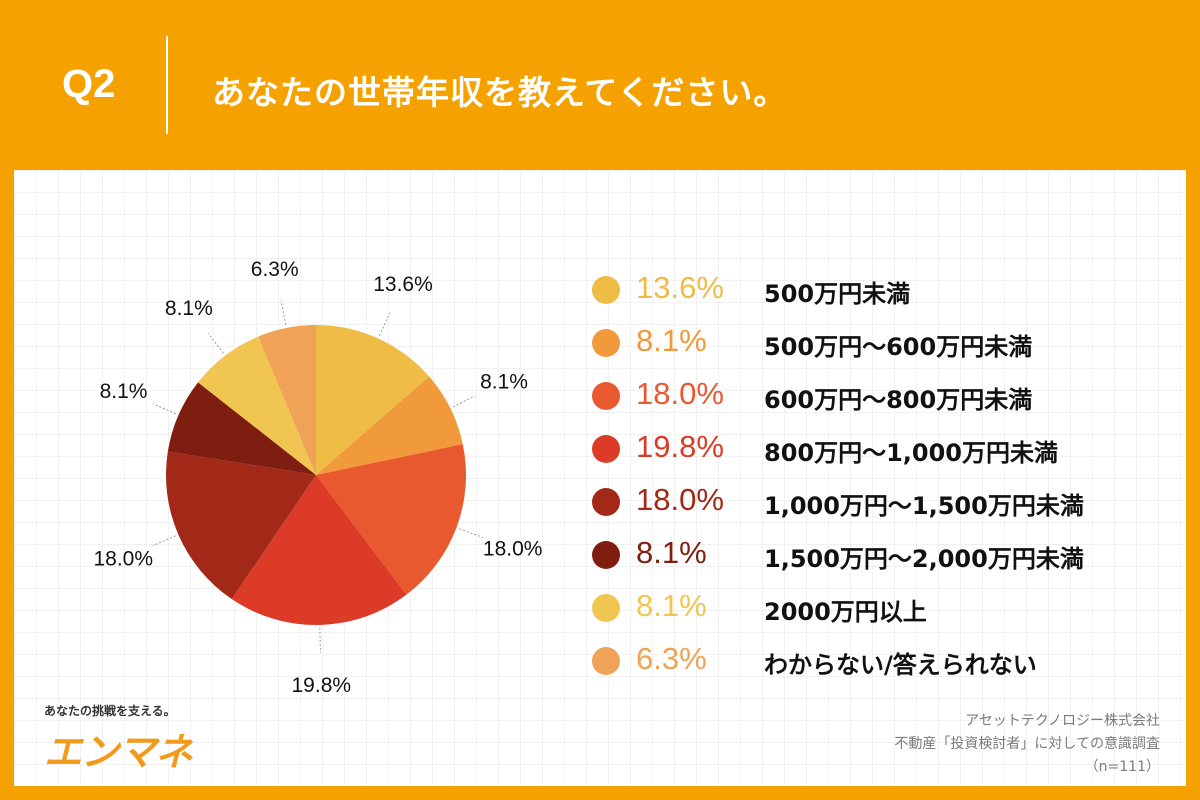 The height and width of the screenshot is (800, 1200). I want to click on legend-item: 8.1% 2000万円以上, so click(882, 608).